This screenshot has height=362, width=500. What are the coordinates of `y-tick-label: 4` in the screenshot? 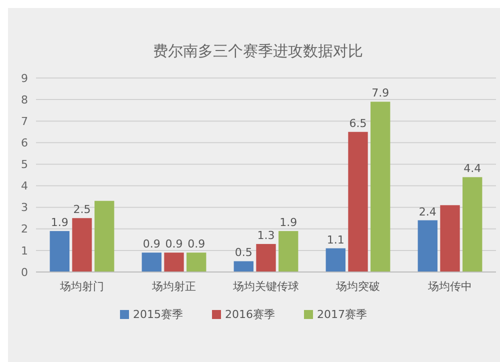 It's located at (24, 186).